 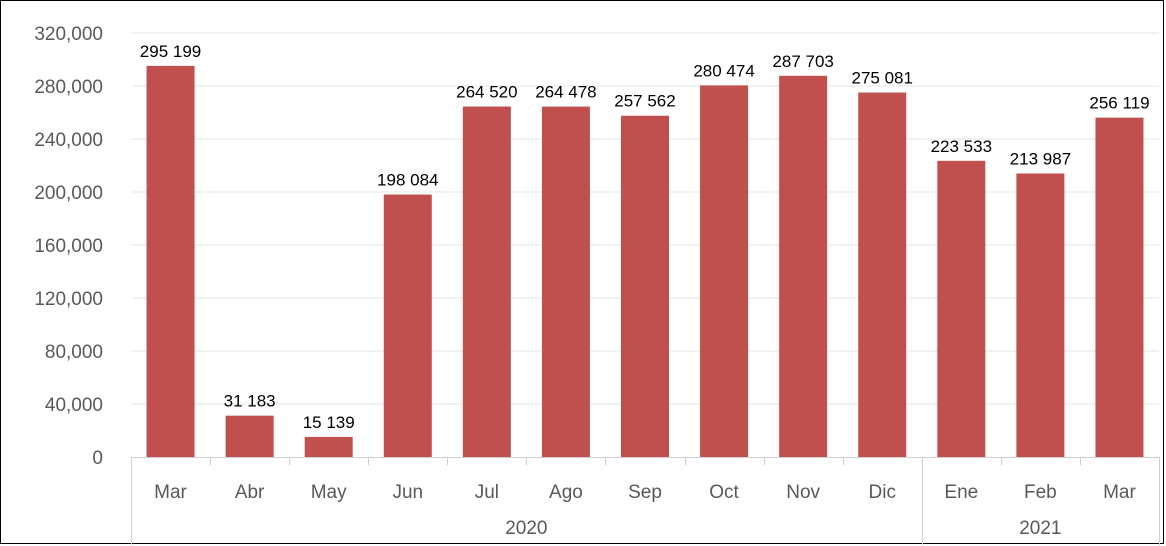 What do you see at coordinates (250, 401) in the screenshot?
I see `data-label: 31 183` at bounding box center [250, 401].